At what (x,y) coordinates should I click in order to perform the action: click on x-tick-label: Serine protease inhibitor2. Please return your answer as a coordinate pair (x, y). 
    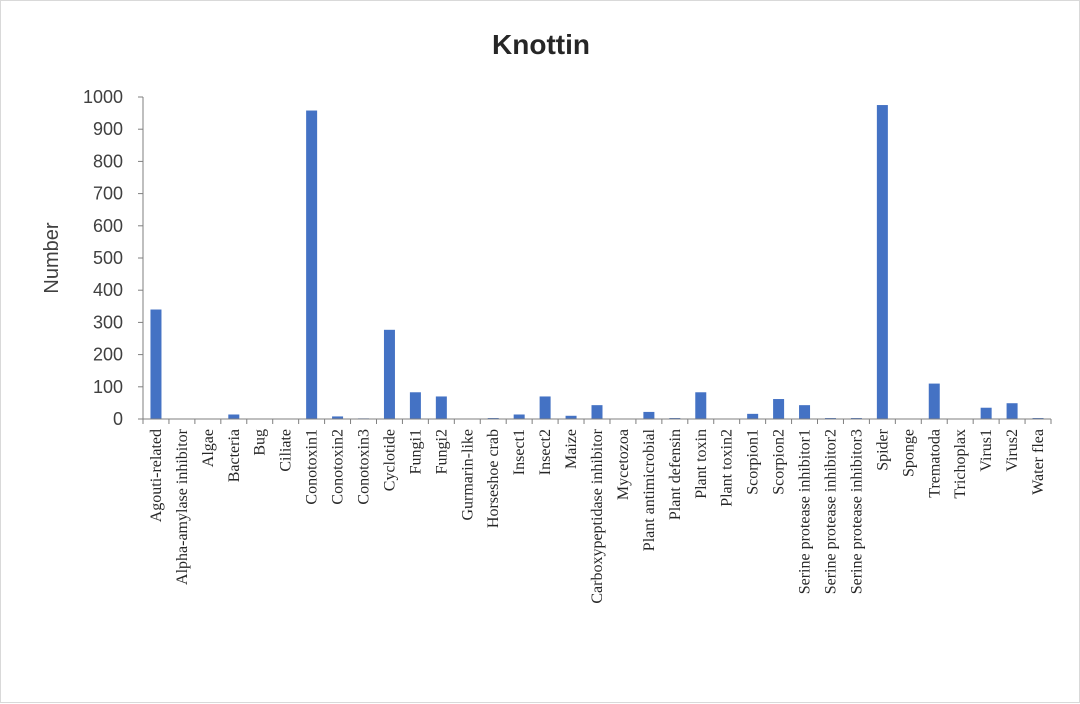
    Looking at the image, I should click on (830, 511).